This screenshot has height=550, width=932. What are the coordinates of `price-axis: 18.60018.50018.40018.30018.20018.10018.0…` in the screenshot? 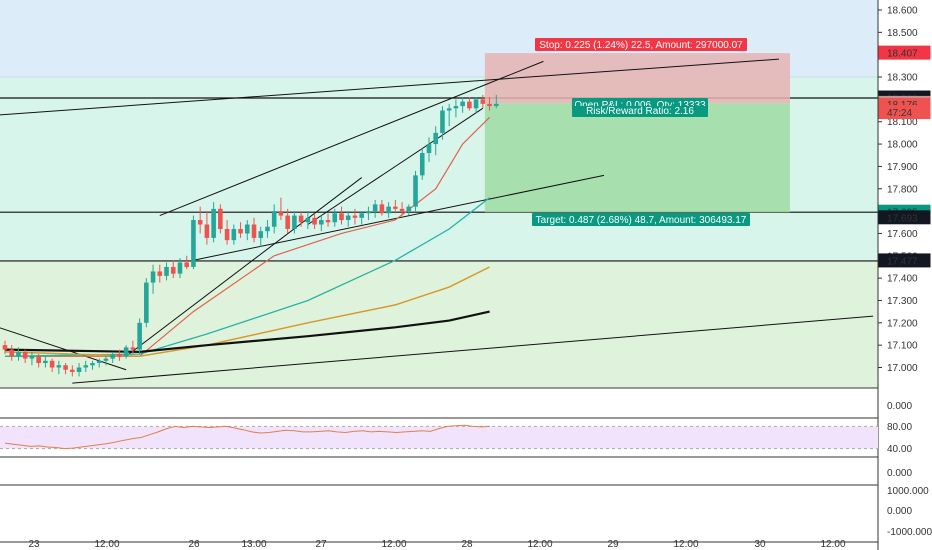 It's located at (904, 275).